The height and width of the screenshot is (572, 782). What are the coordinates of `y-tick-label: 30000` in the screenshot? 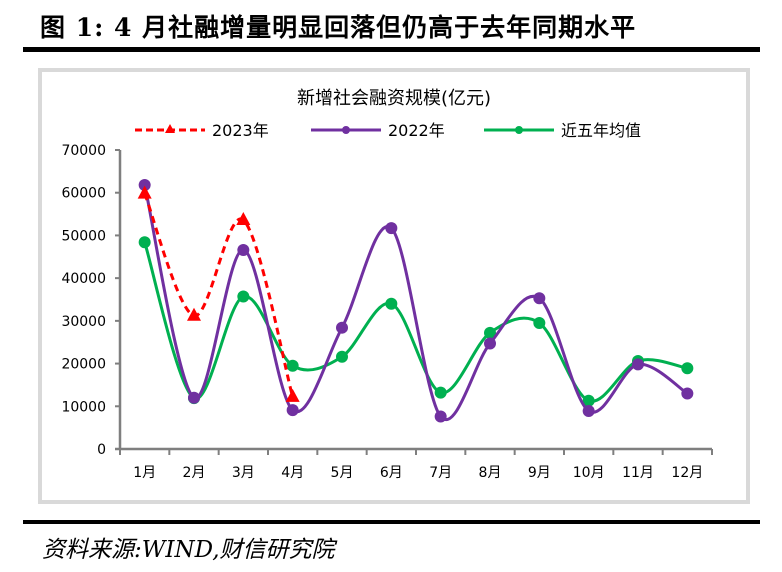 It's located at (83, 322).